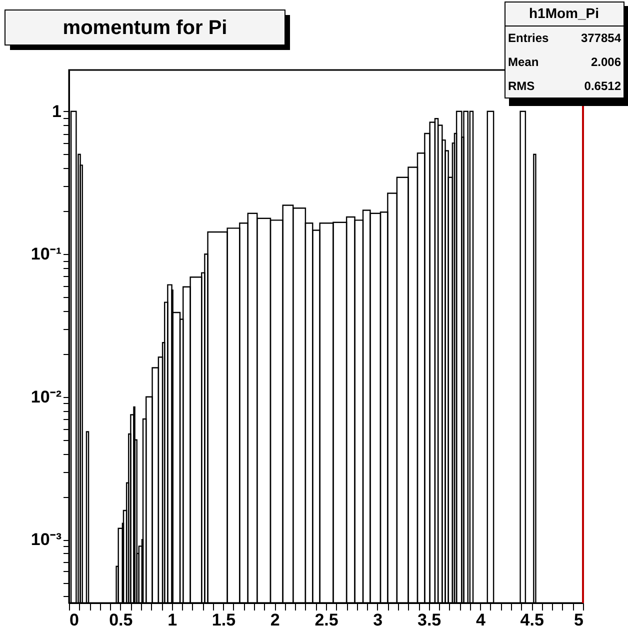 This screenshot has height=632, width=628. What do you see at coordinates (532, 620) in the screenshot?
I see `x-tick-label: 4.5` at bounding box center [532, 620].